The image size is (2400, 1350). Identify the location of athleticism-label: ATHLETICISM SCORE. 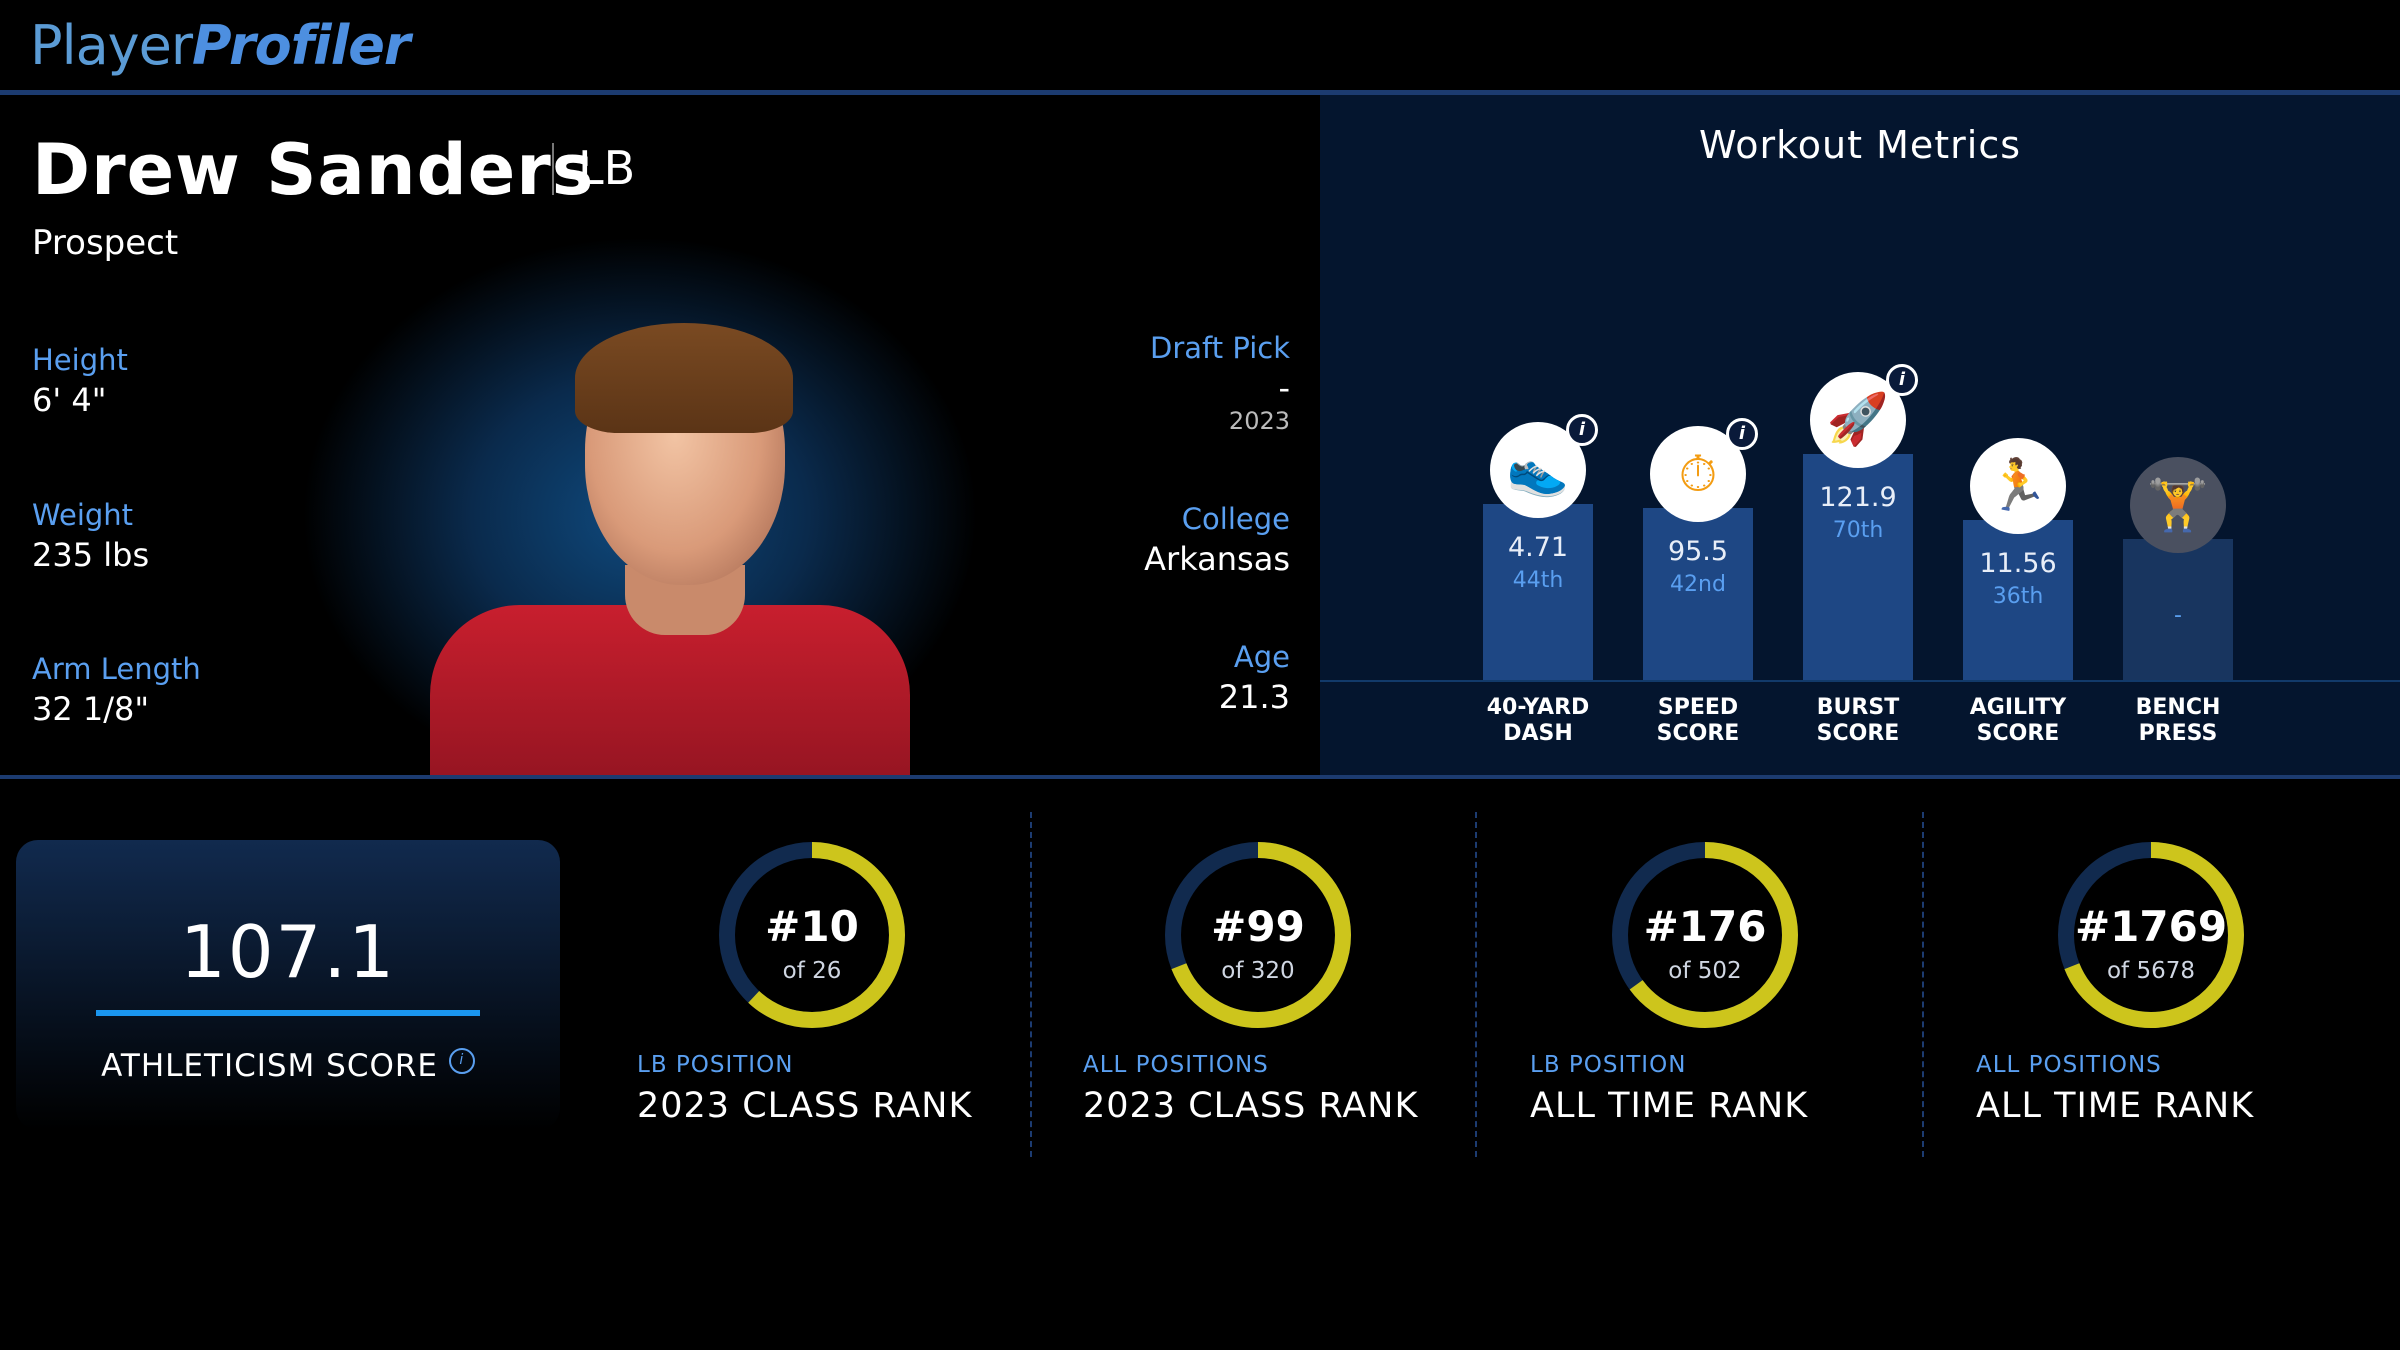
(270, 1066).